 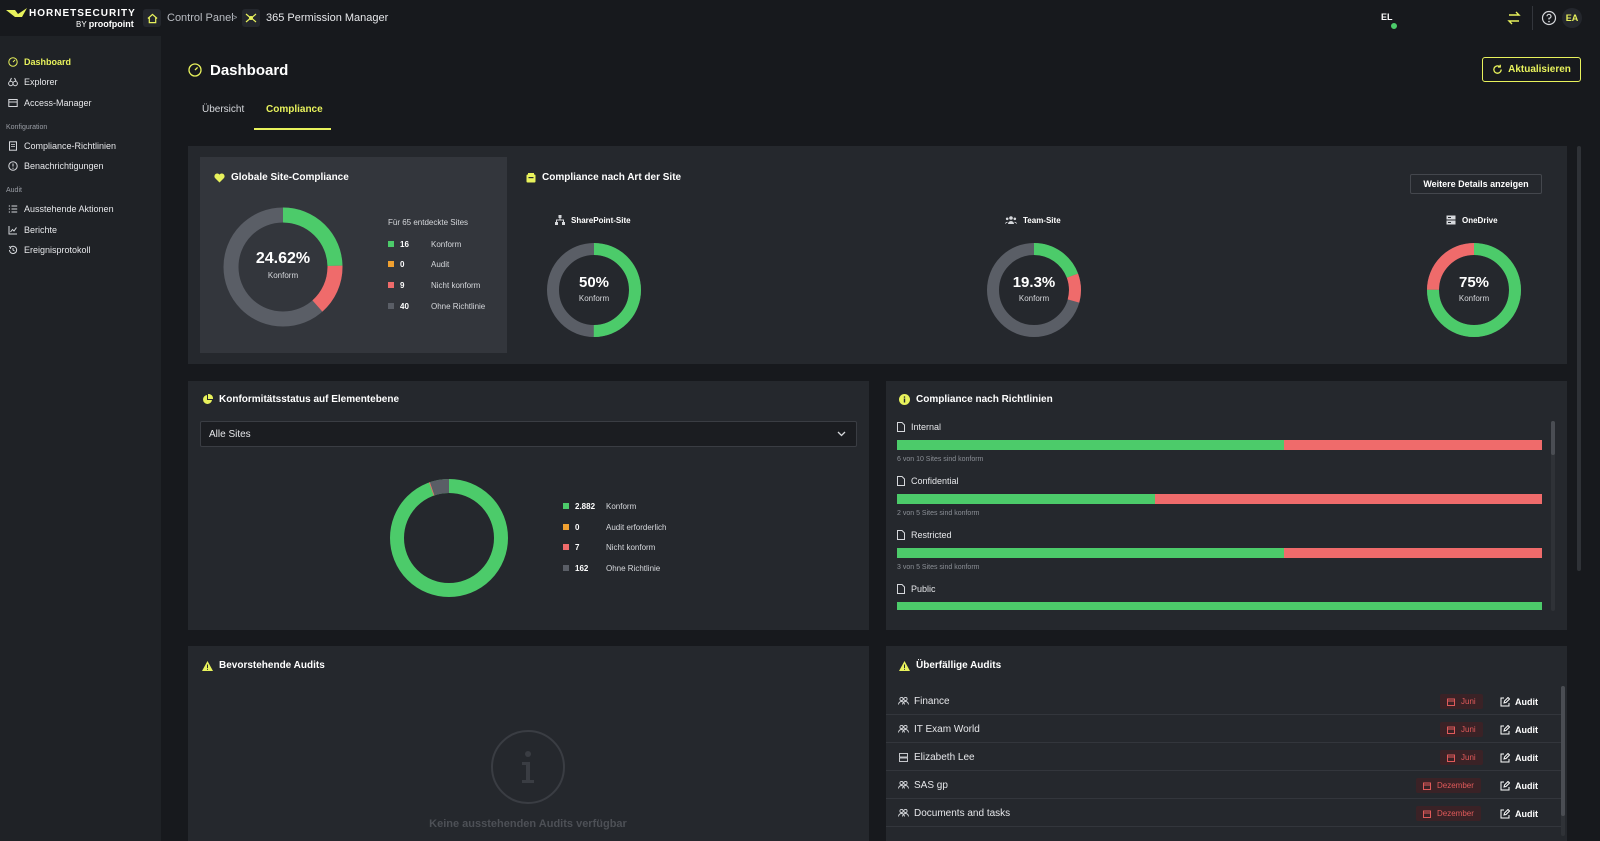 I want to click on legend-swatch, so click(x=566, y=527).